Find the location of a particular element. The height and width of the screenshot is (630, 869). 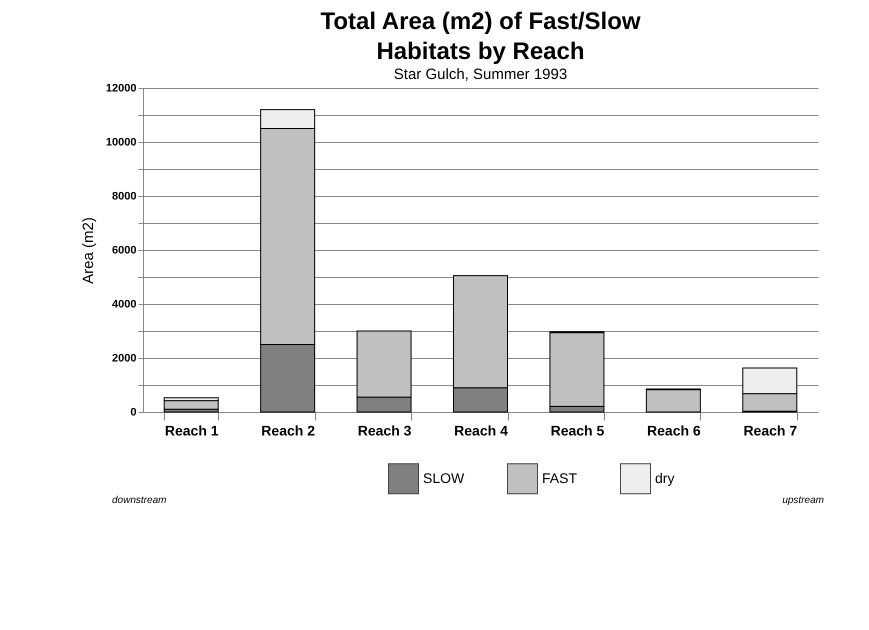

y-axis-title: Area (m2) is located at coordinates (88, 250).